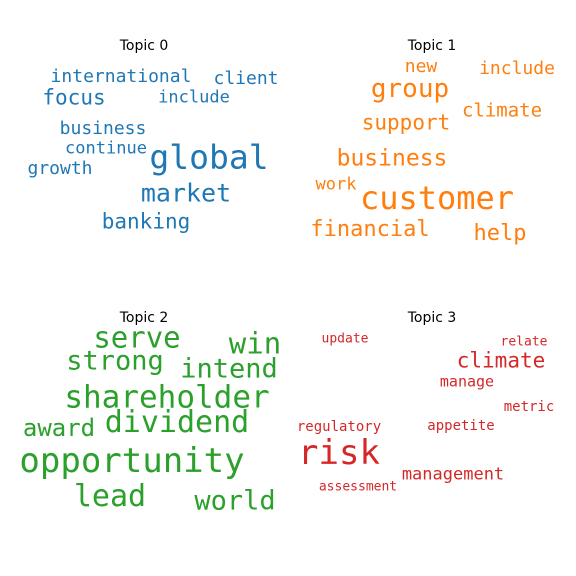 Image resolution: width=576 pixels, height=576 pixels. I want to click on topic-3-title: Topic 3, so click(432, 318).